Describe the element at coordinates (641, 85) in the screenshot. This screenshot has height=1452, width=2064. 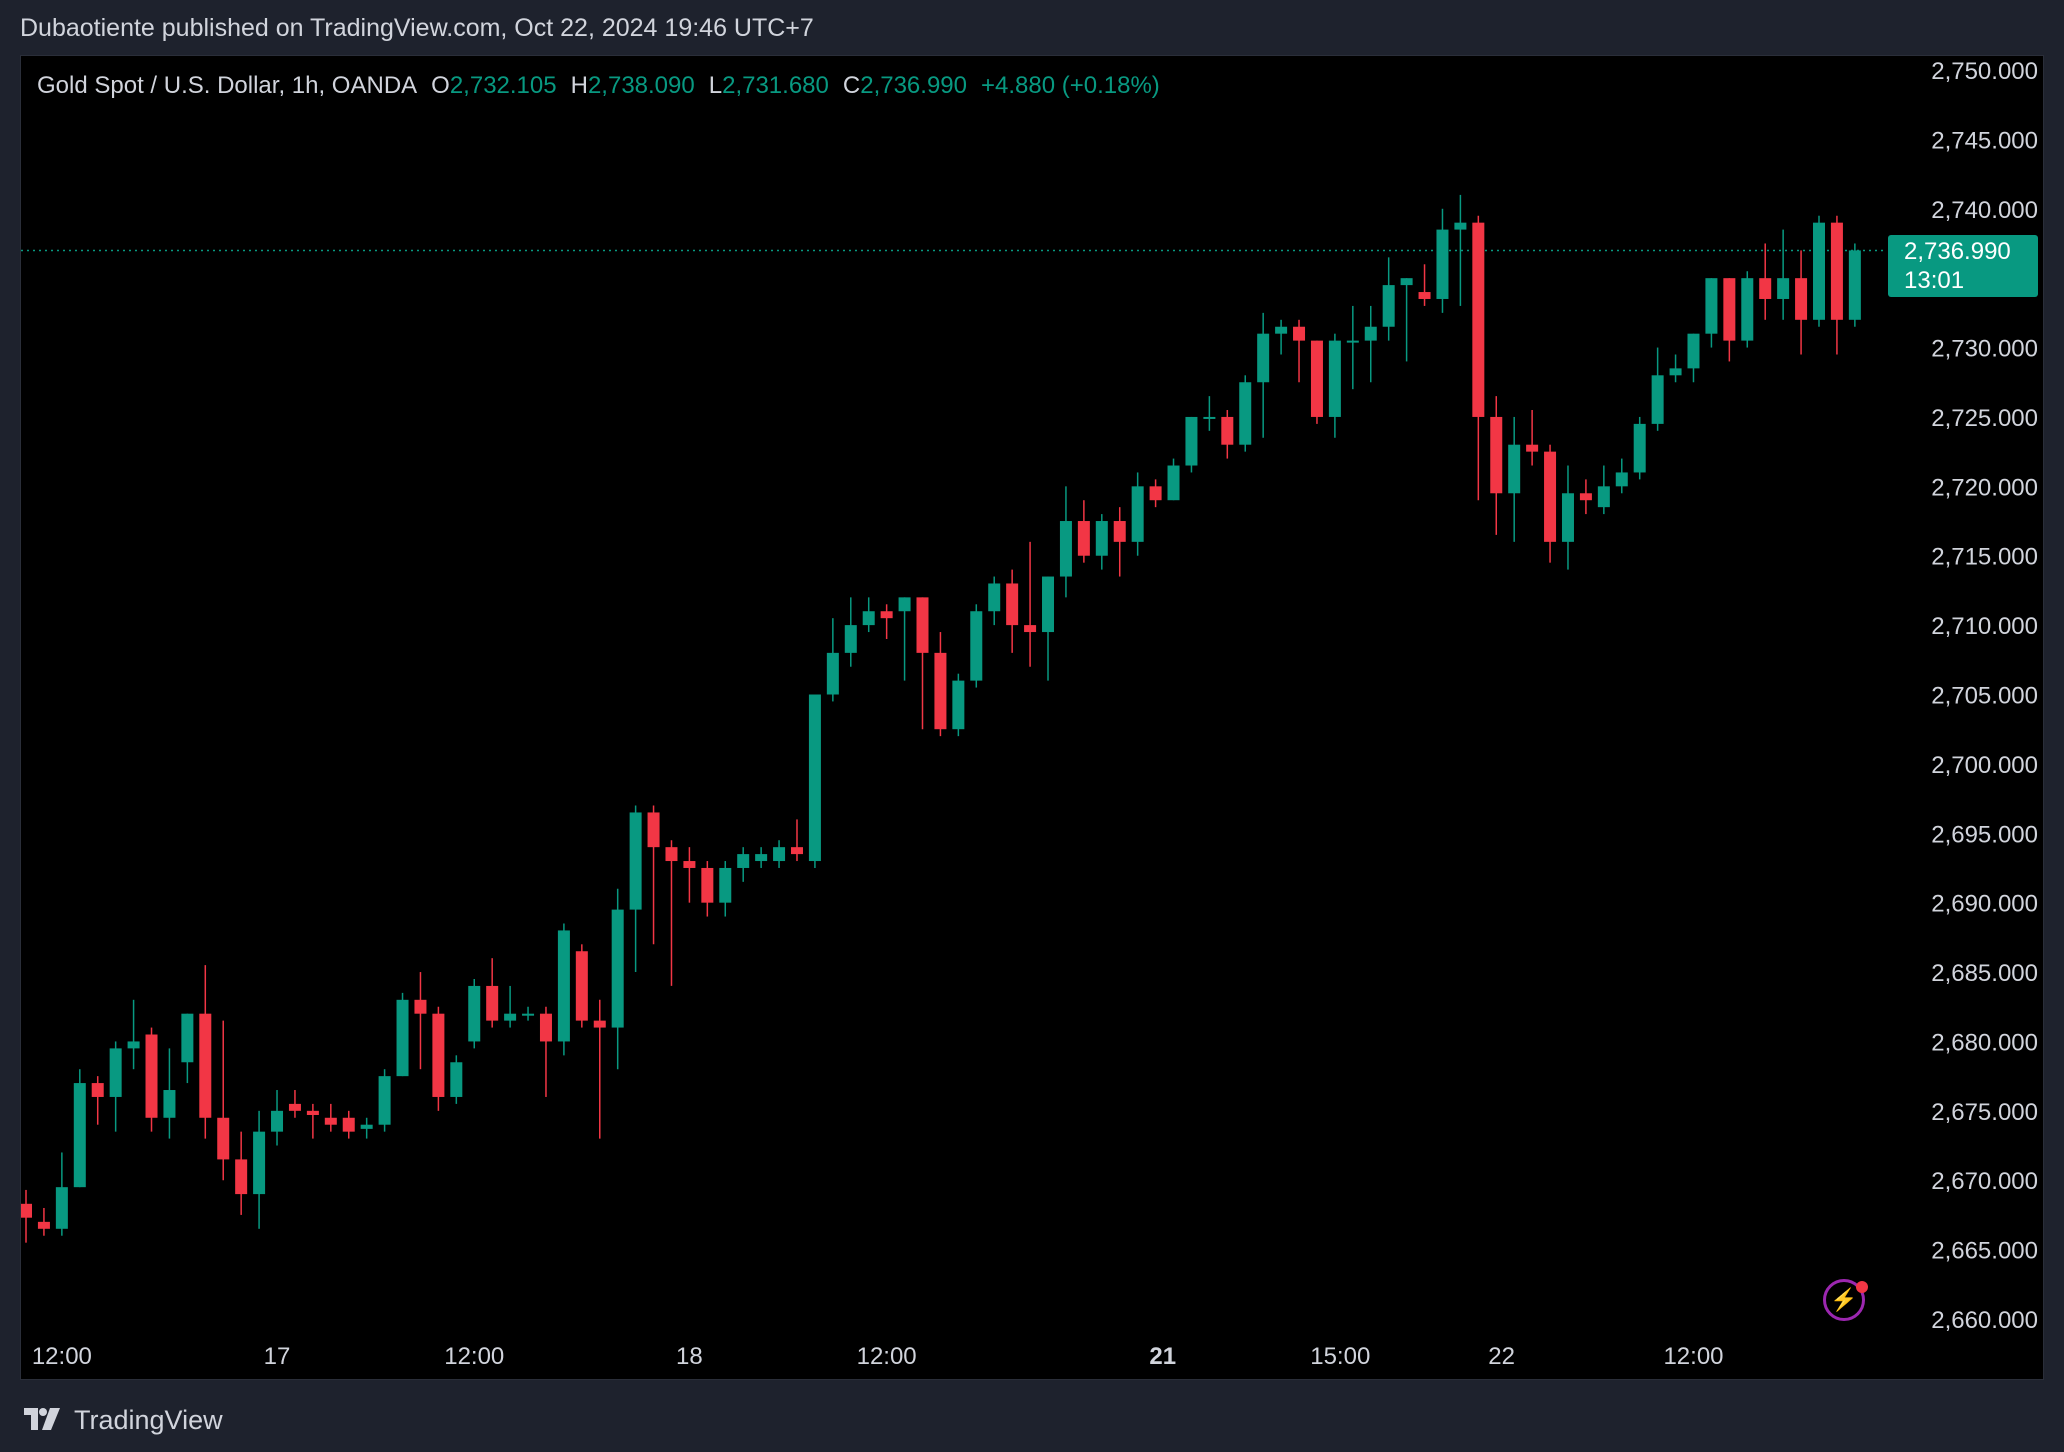
I see `high-value: 2,738.090` at that location.